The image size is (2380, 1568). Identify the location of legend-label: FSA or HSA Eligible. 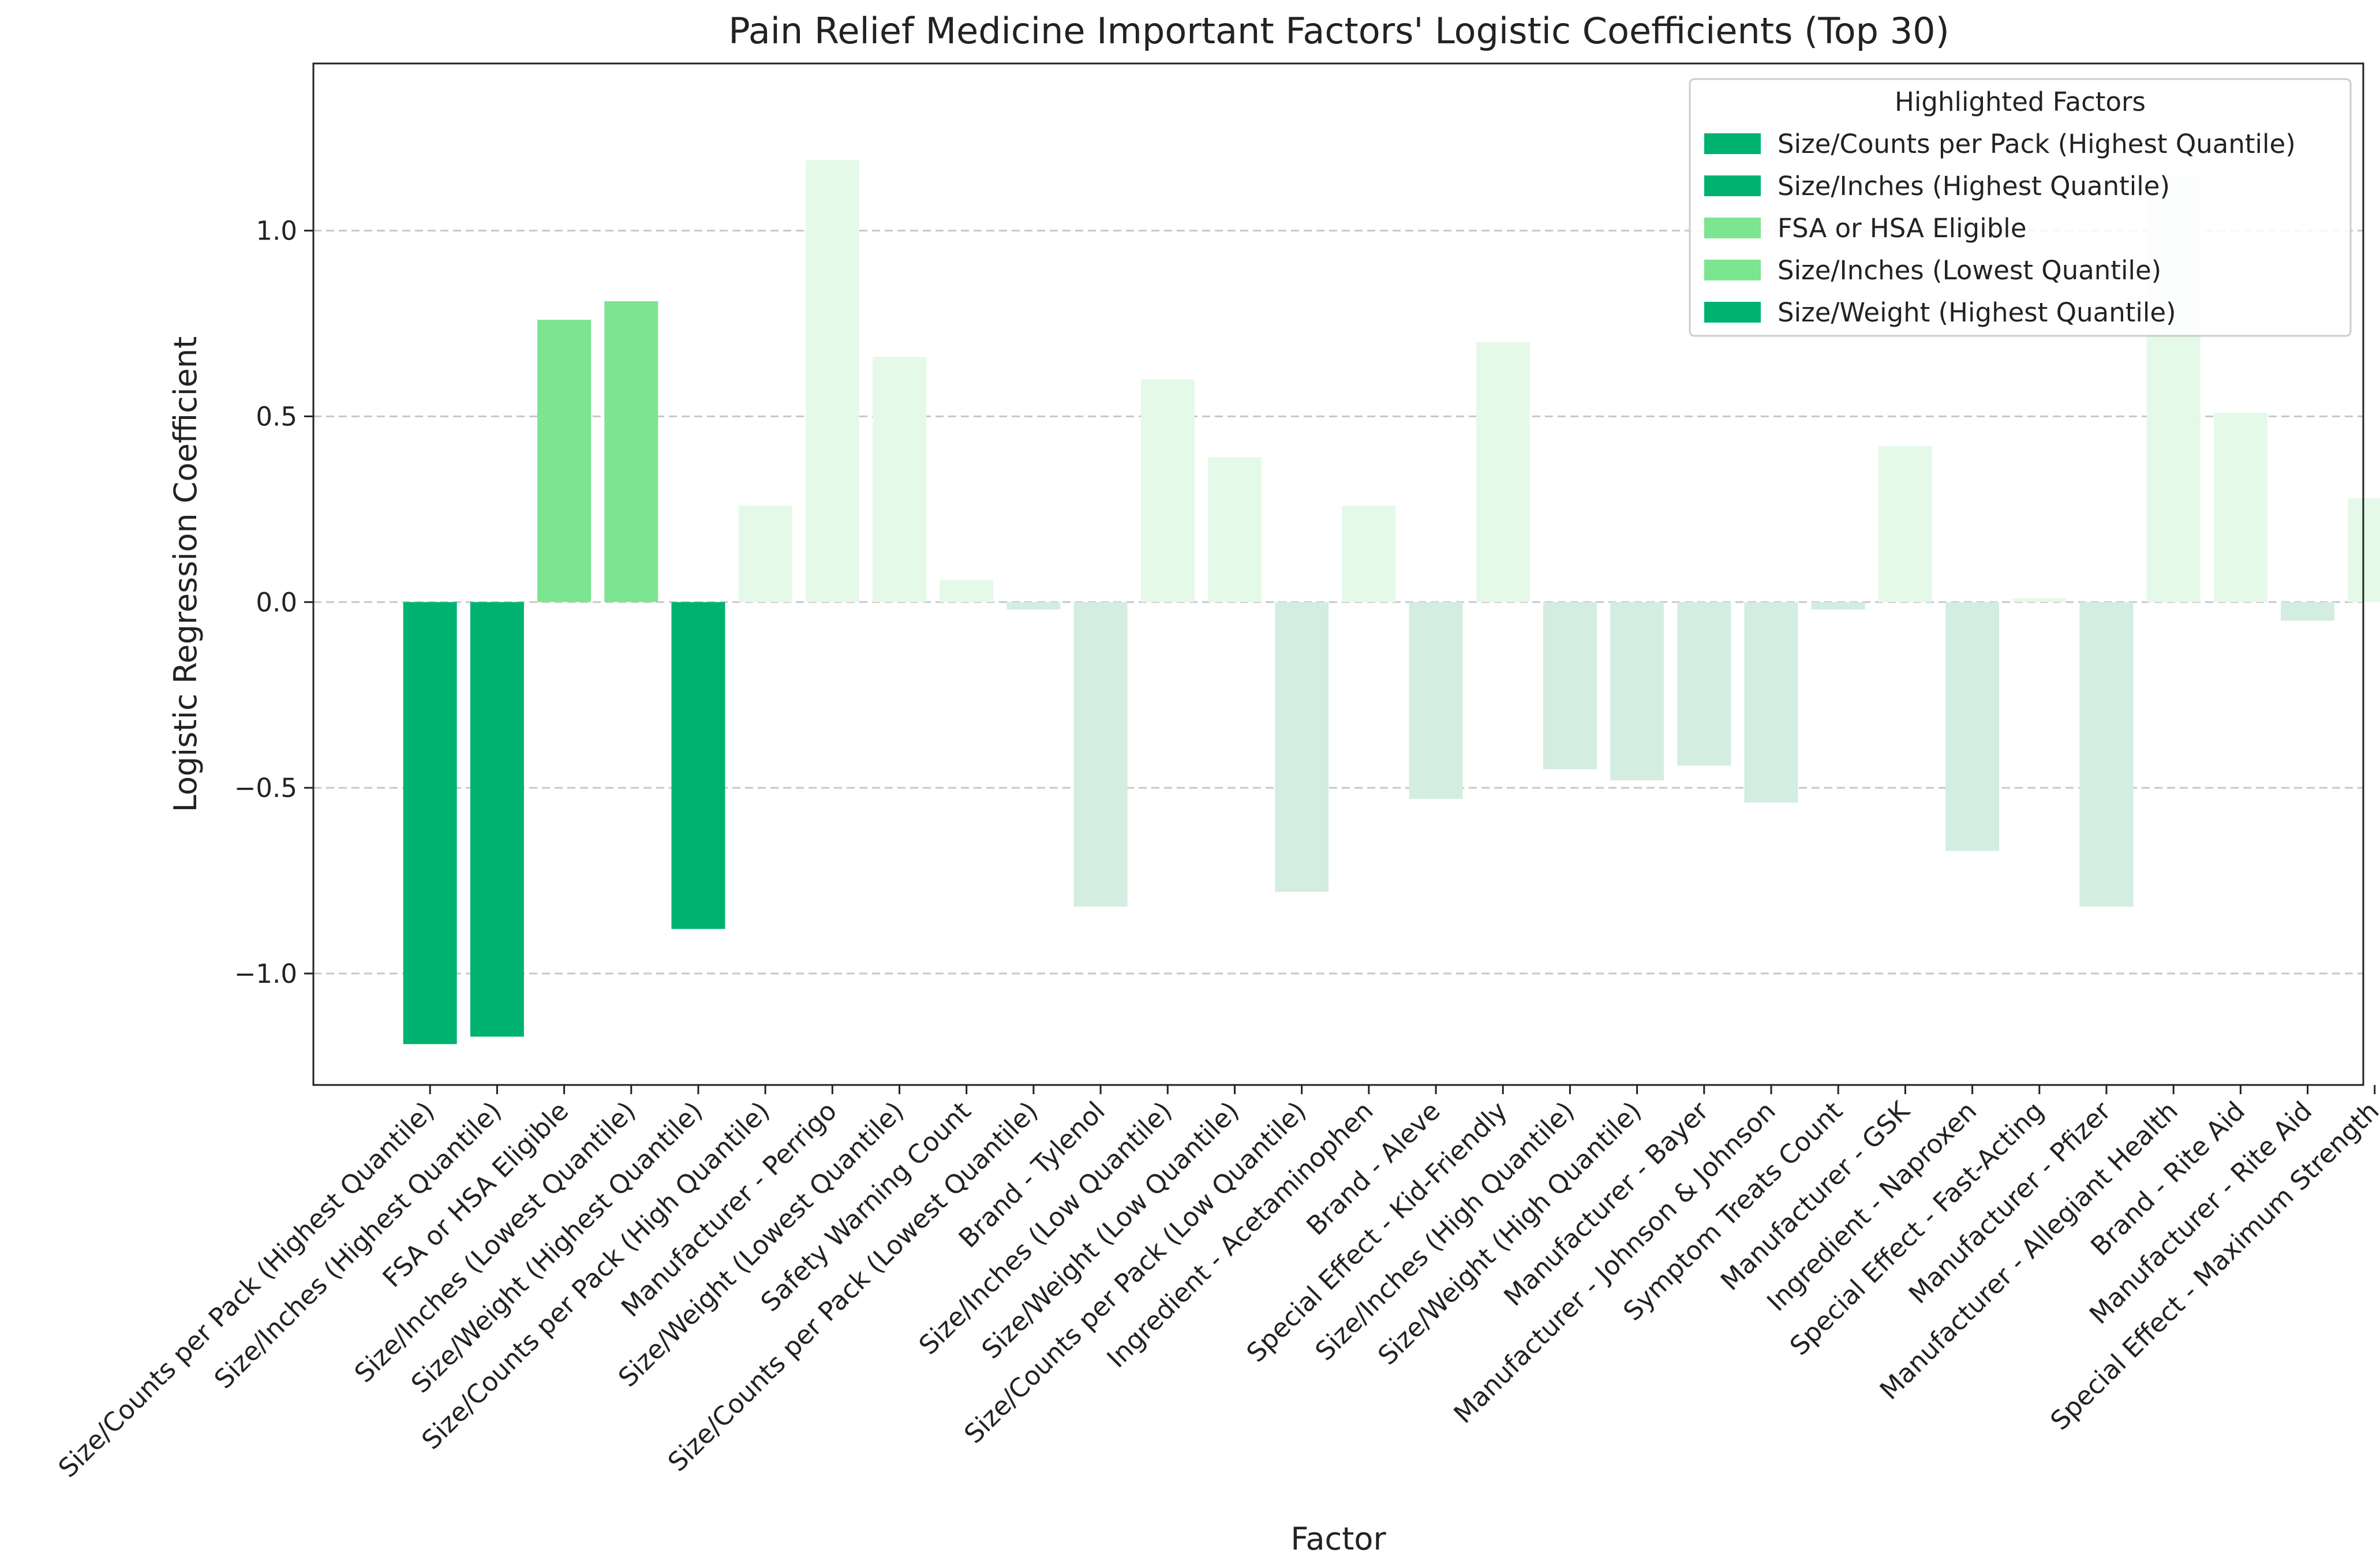
(1902, 228).